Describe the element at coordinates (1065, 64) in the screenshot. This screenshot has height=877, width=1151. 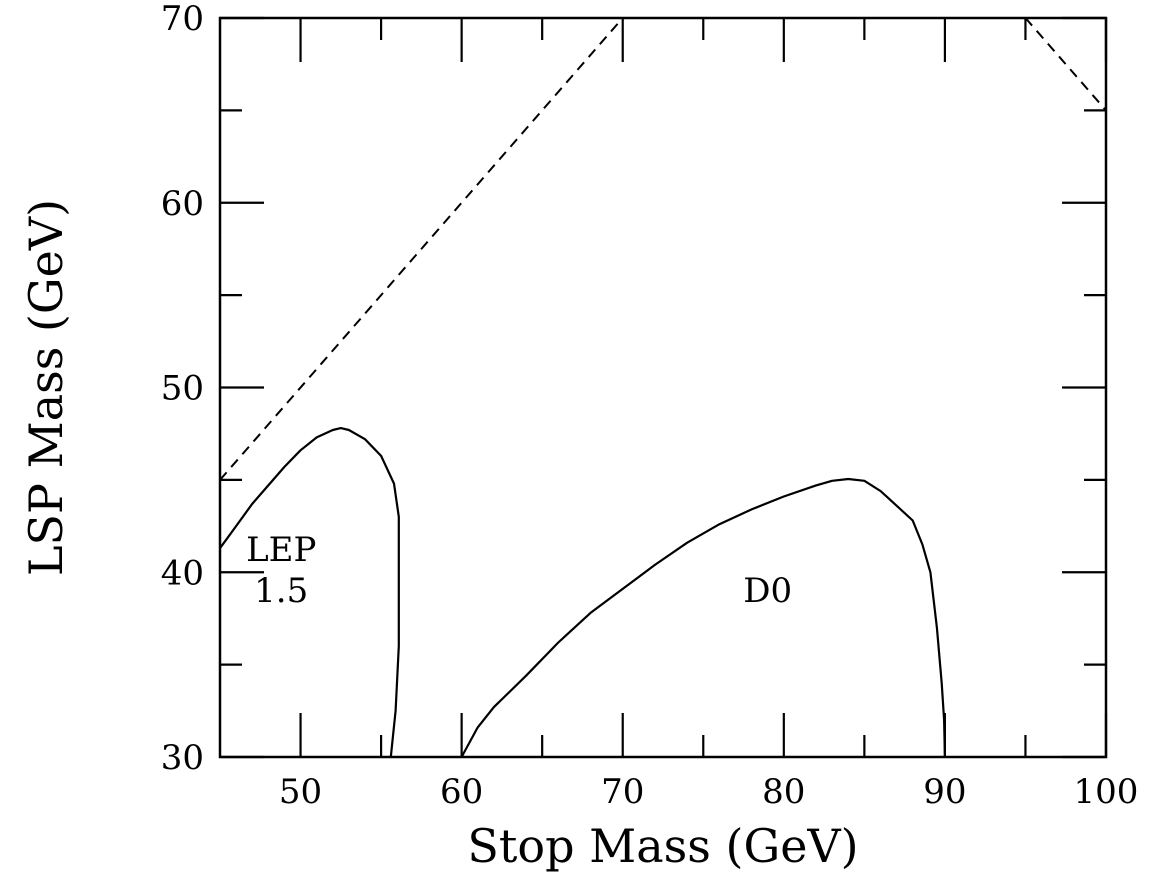
I see `corner-dashed-line` at that location.